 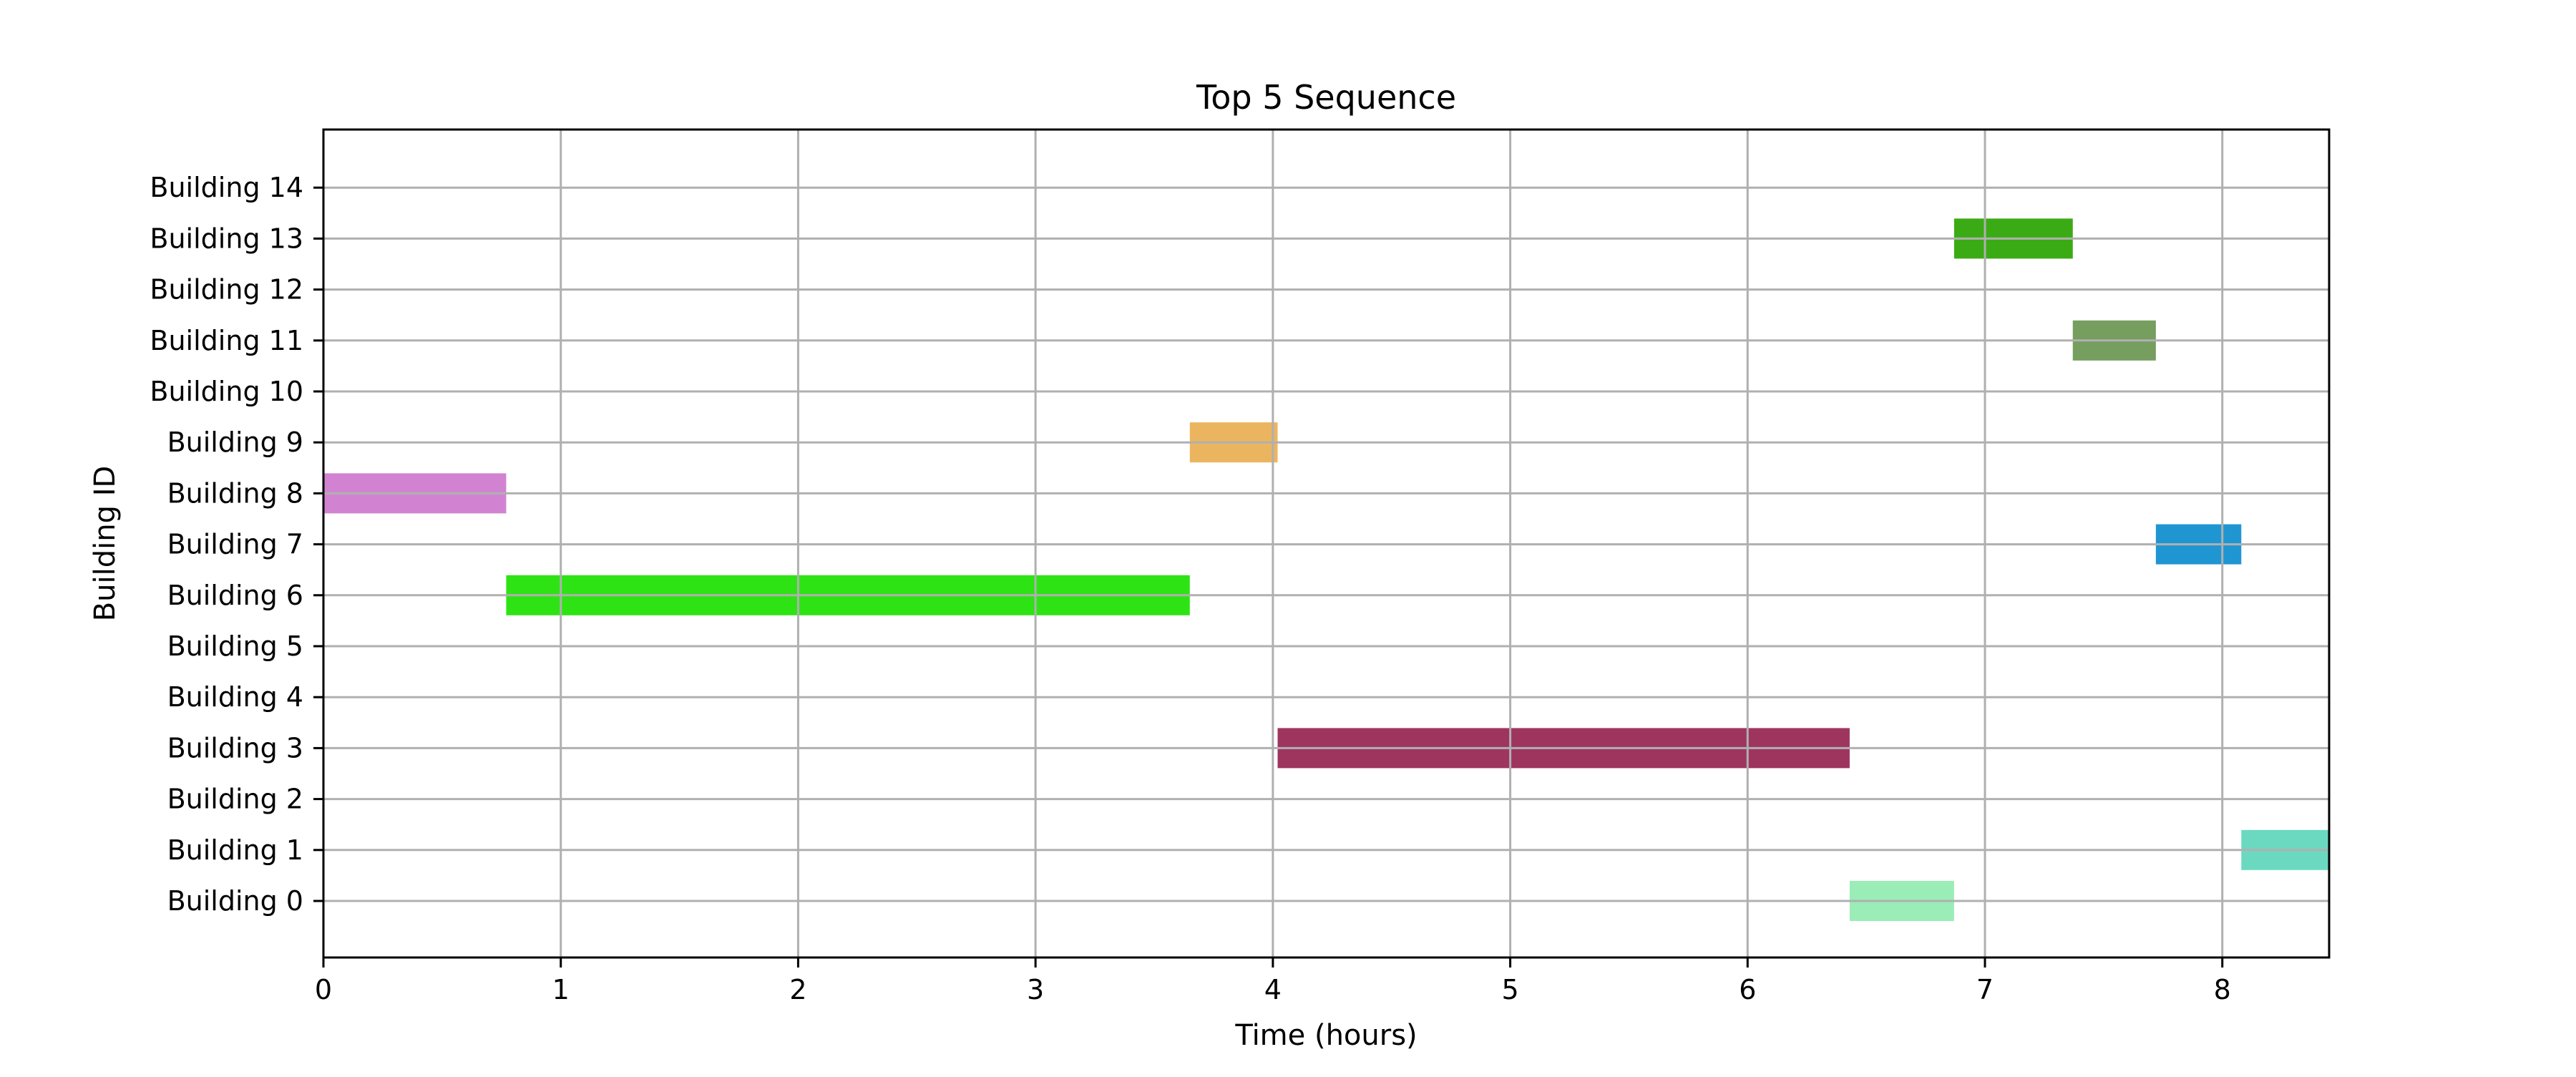 What do you see at coordinates (235, 799) in the screenshot?
I see `y-tick-label: Building 2` at bounding box center [235, 799].